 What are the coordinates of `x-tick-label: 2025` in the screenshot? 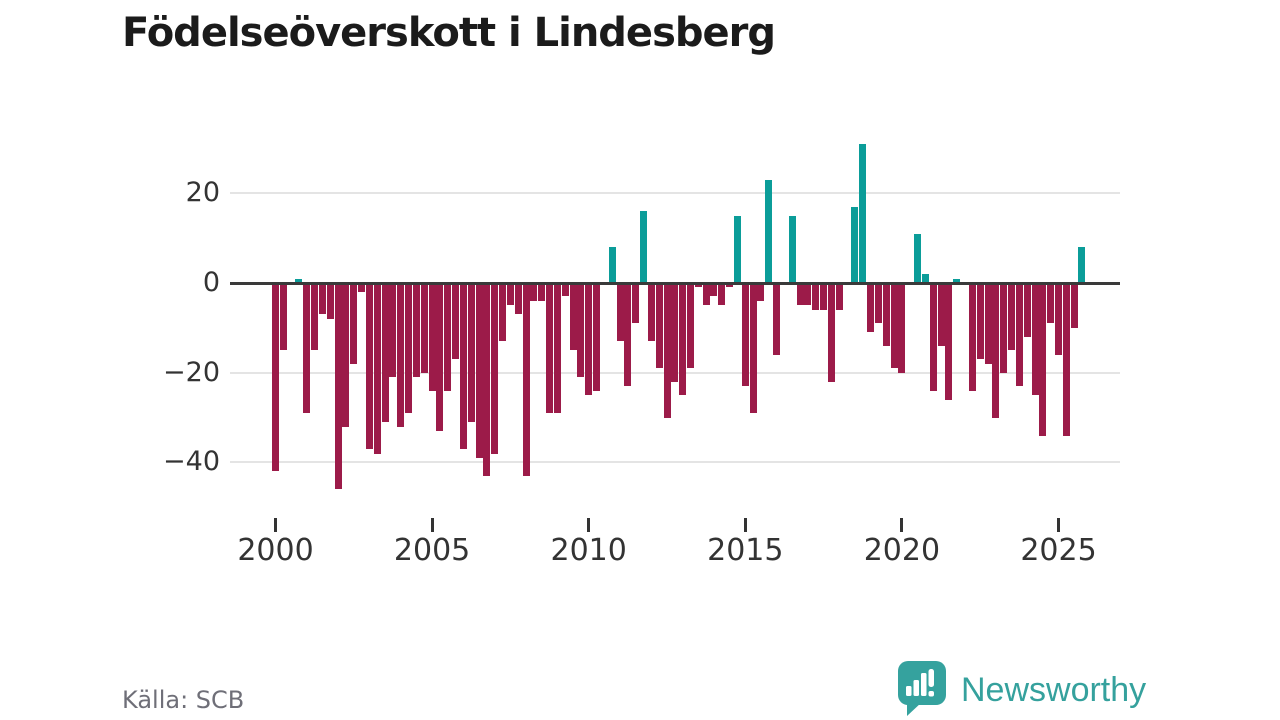 It's located at (1058, 550).